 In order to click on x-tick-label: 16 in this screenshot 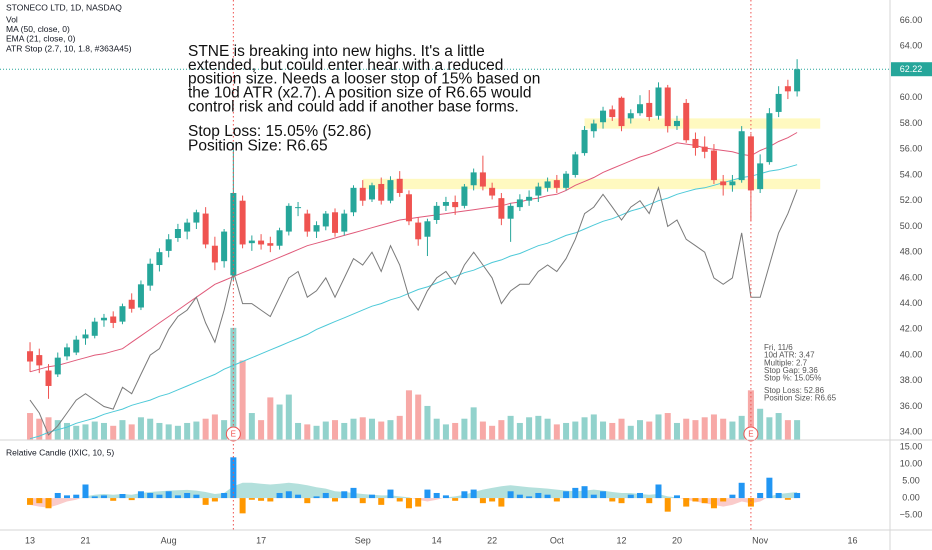, I will do `click(853, 540)`.